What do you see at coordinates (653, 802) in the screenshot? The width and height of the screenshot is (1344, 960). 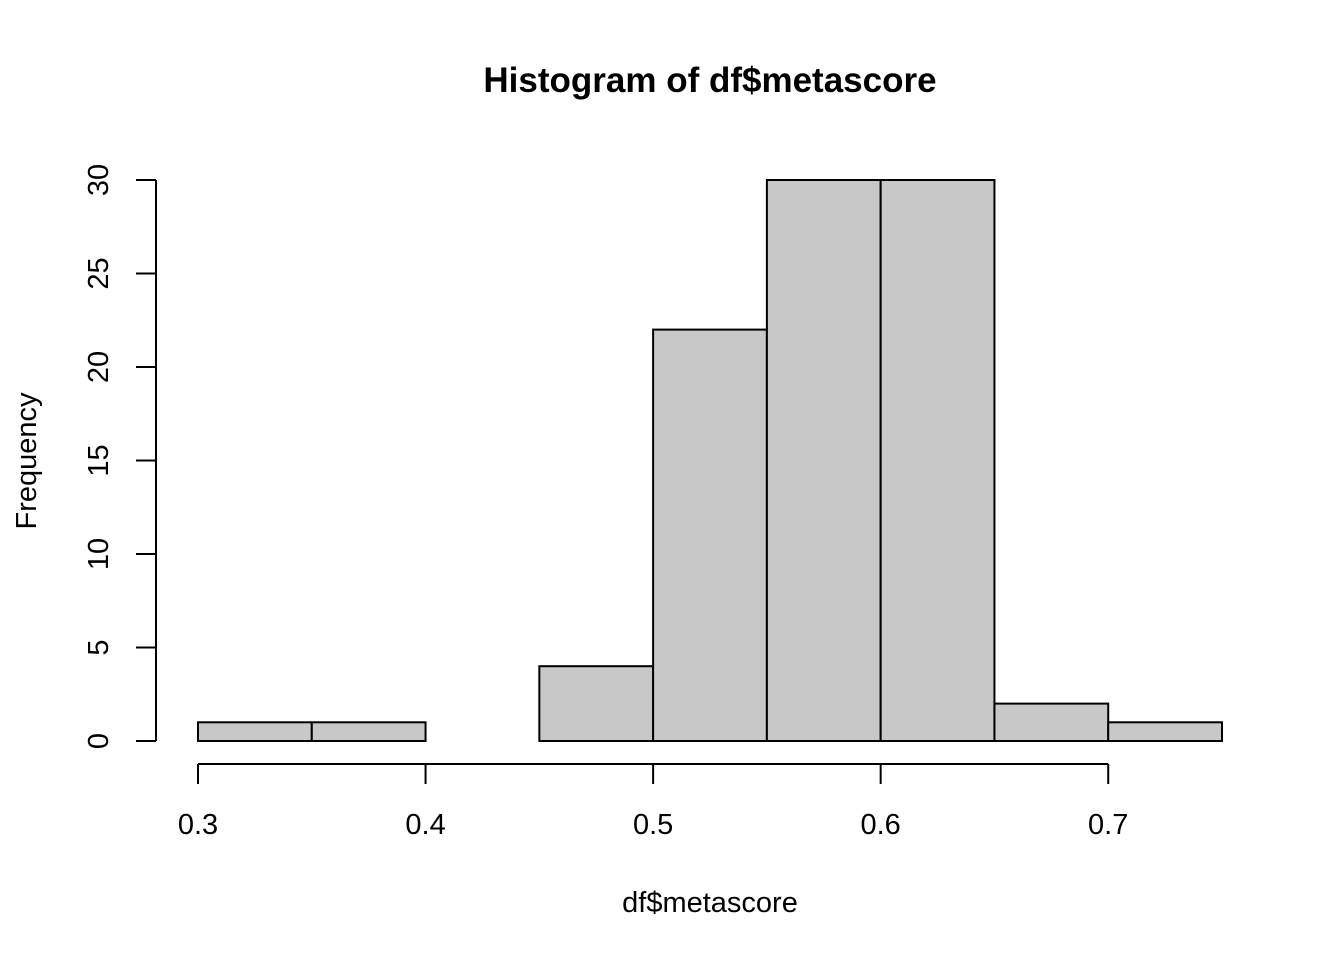 I see `x-axis: 0.3 0.4 0.5 0.6 0.7` at bounding box center [653, 802].